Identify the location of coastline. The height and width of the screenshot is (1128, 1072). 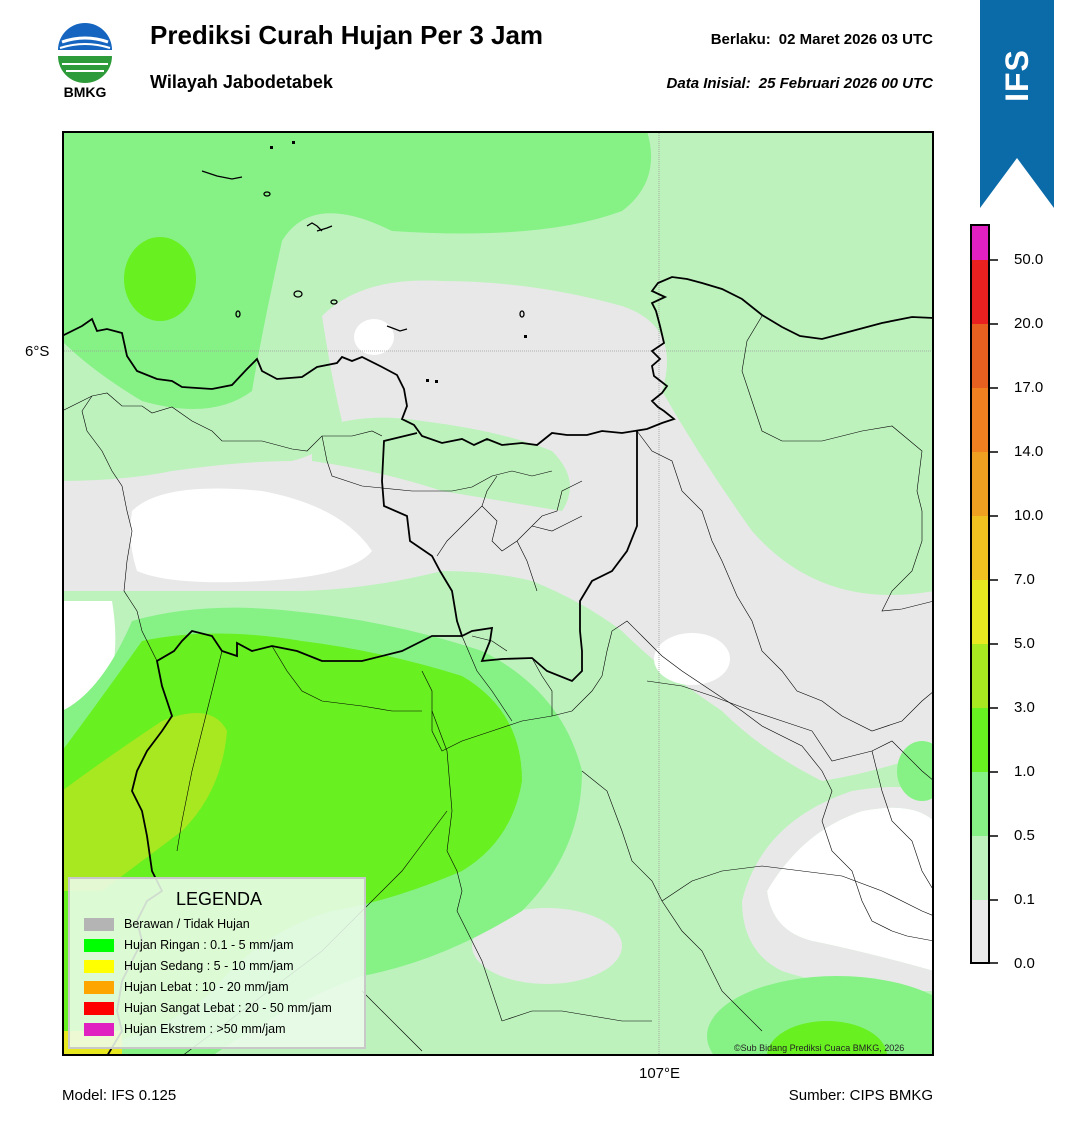
(498, 361).